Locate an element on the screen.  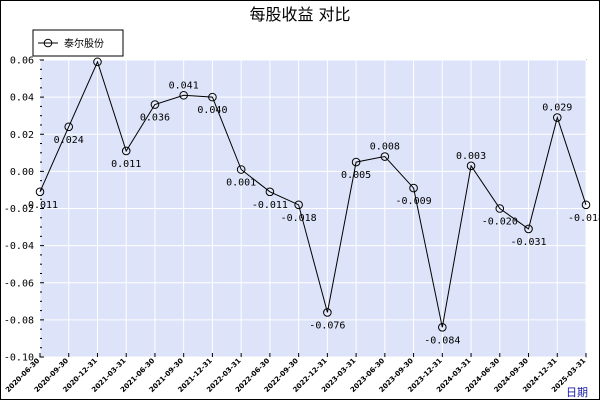
data-label: -0.076 is located at coordinates (327, 325).